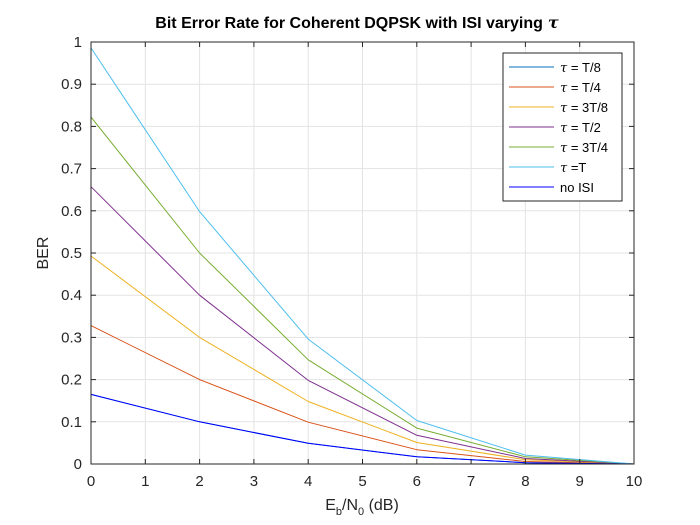 This screenshot has height=525, width=700. I want to click on x-tick-label: 8, so click(525, 481).